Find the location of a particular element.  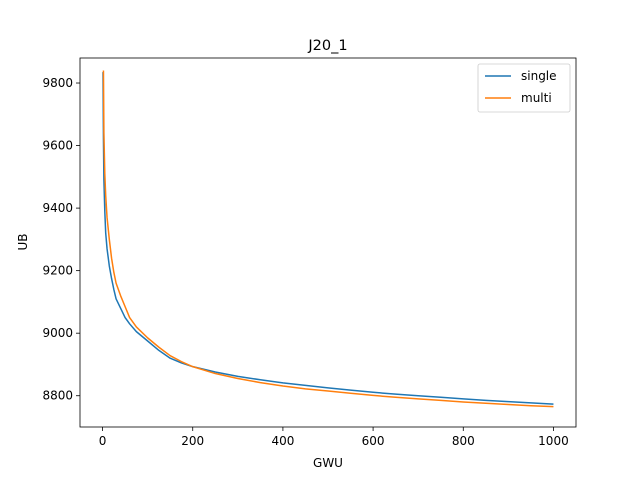

y-axis-ticks: 8800 9000 9200 9400 9600 9800 is located at coordinates (61, 239).